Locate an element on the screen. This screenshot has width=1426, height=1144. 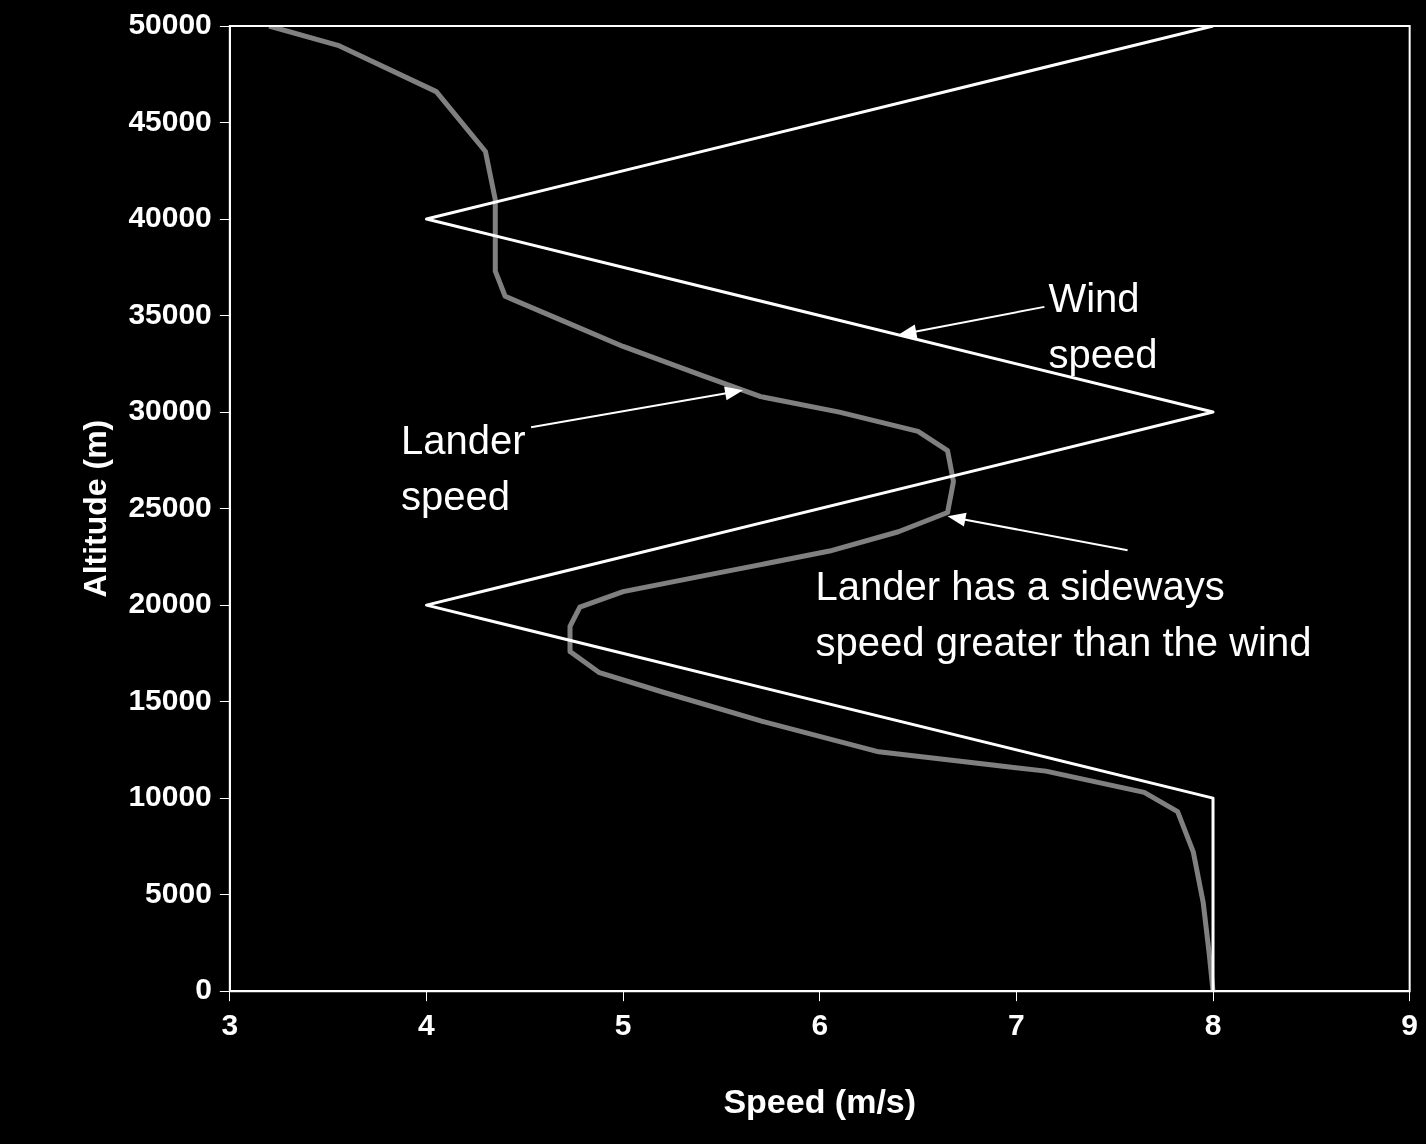
y-tick-label: 35000 is located at coordinates (170, 313).